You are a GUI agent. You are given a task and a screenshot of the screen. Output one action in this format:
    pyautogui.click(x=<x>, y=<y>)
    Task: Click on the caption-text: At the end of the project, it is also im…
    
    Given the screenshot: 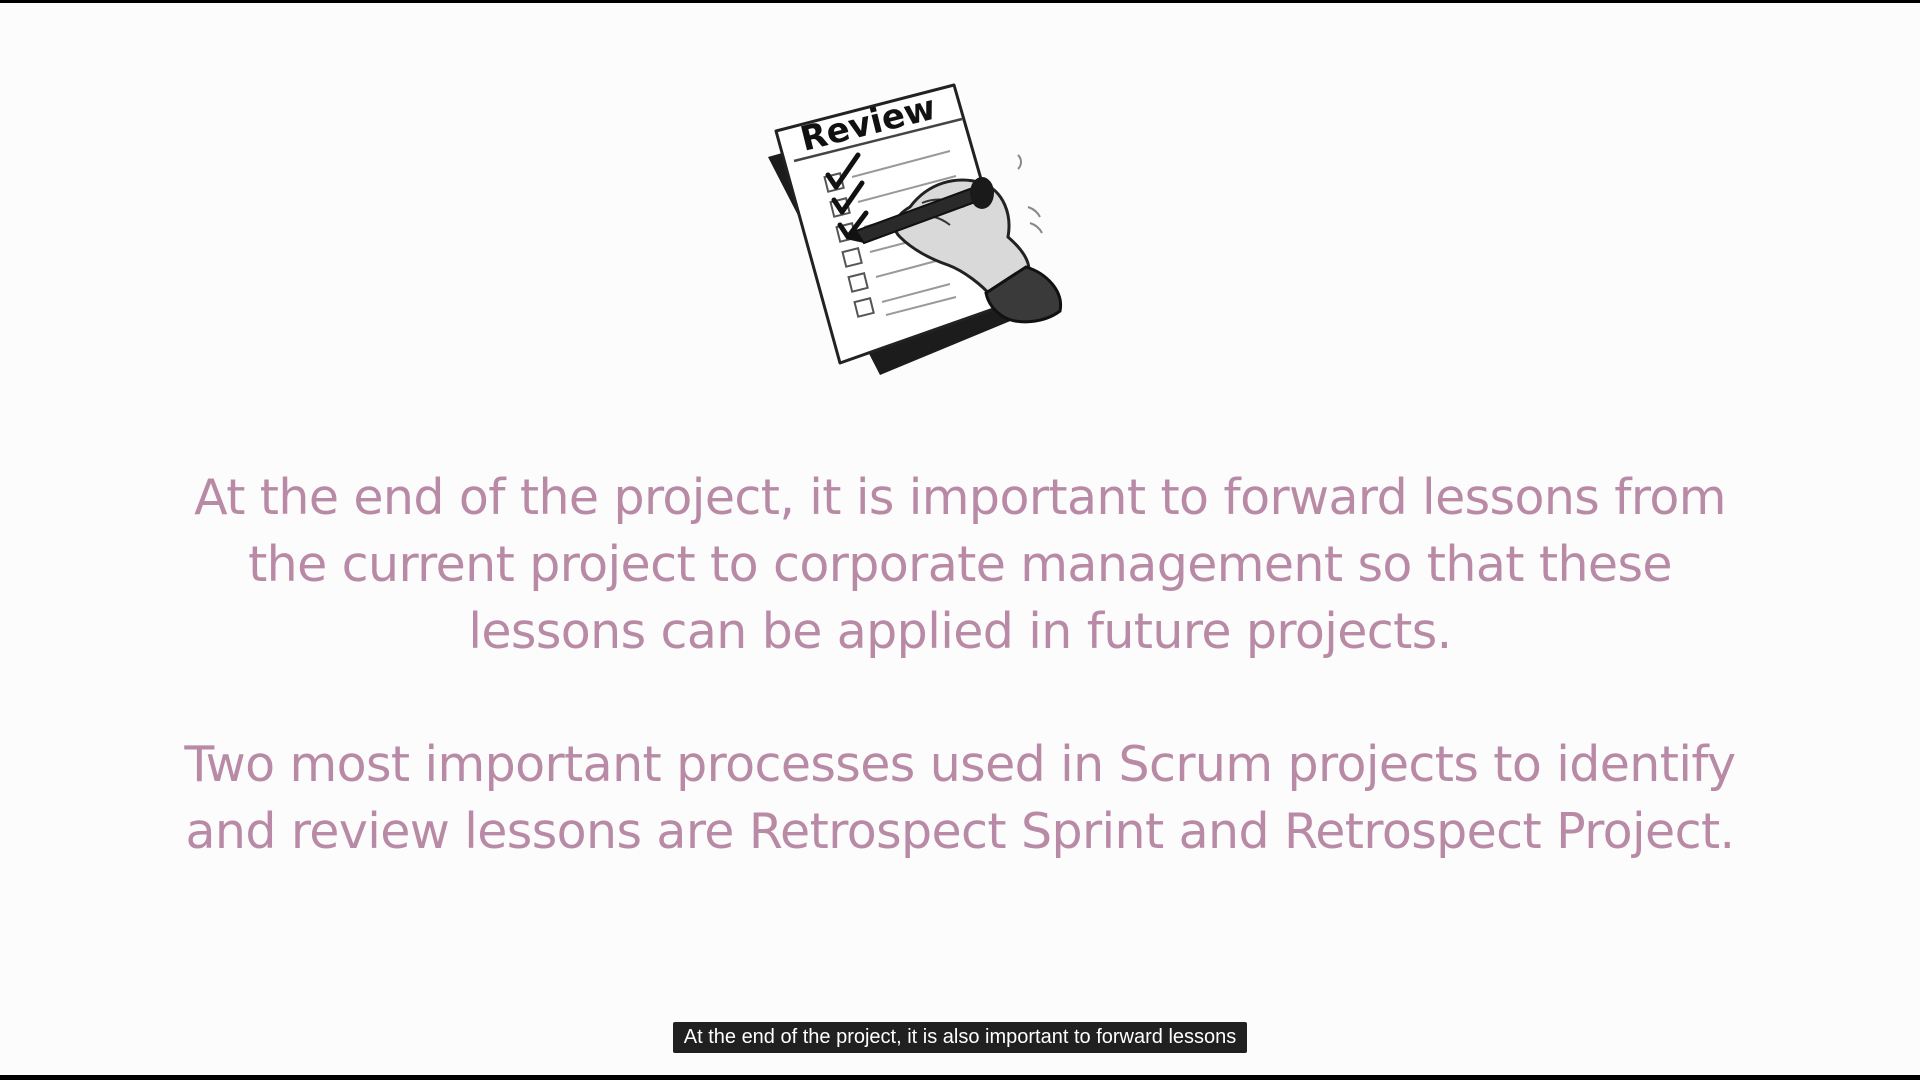 What is the action you would take?
    pyautogui.click(x=960, y=1037)
    